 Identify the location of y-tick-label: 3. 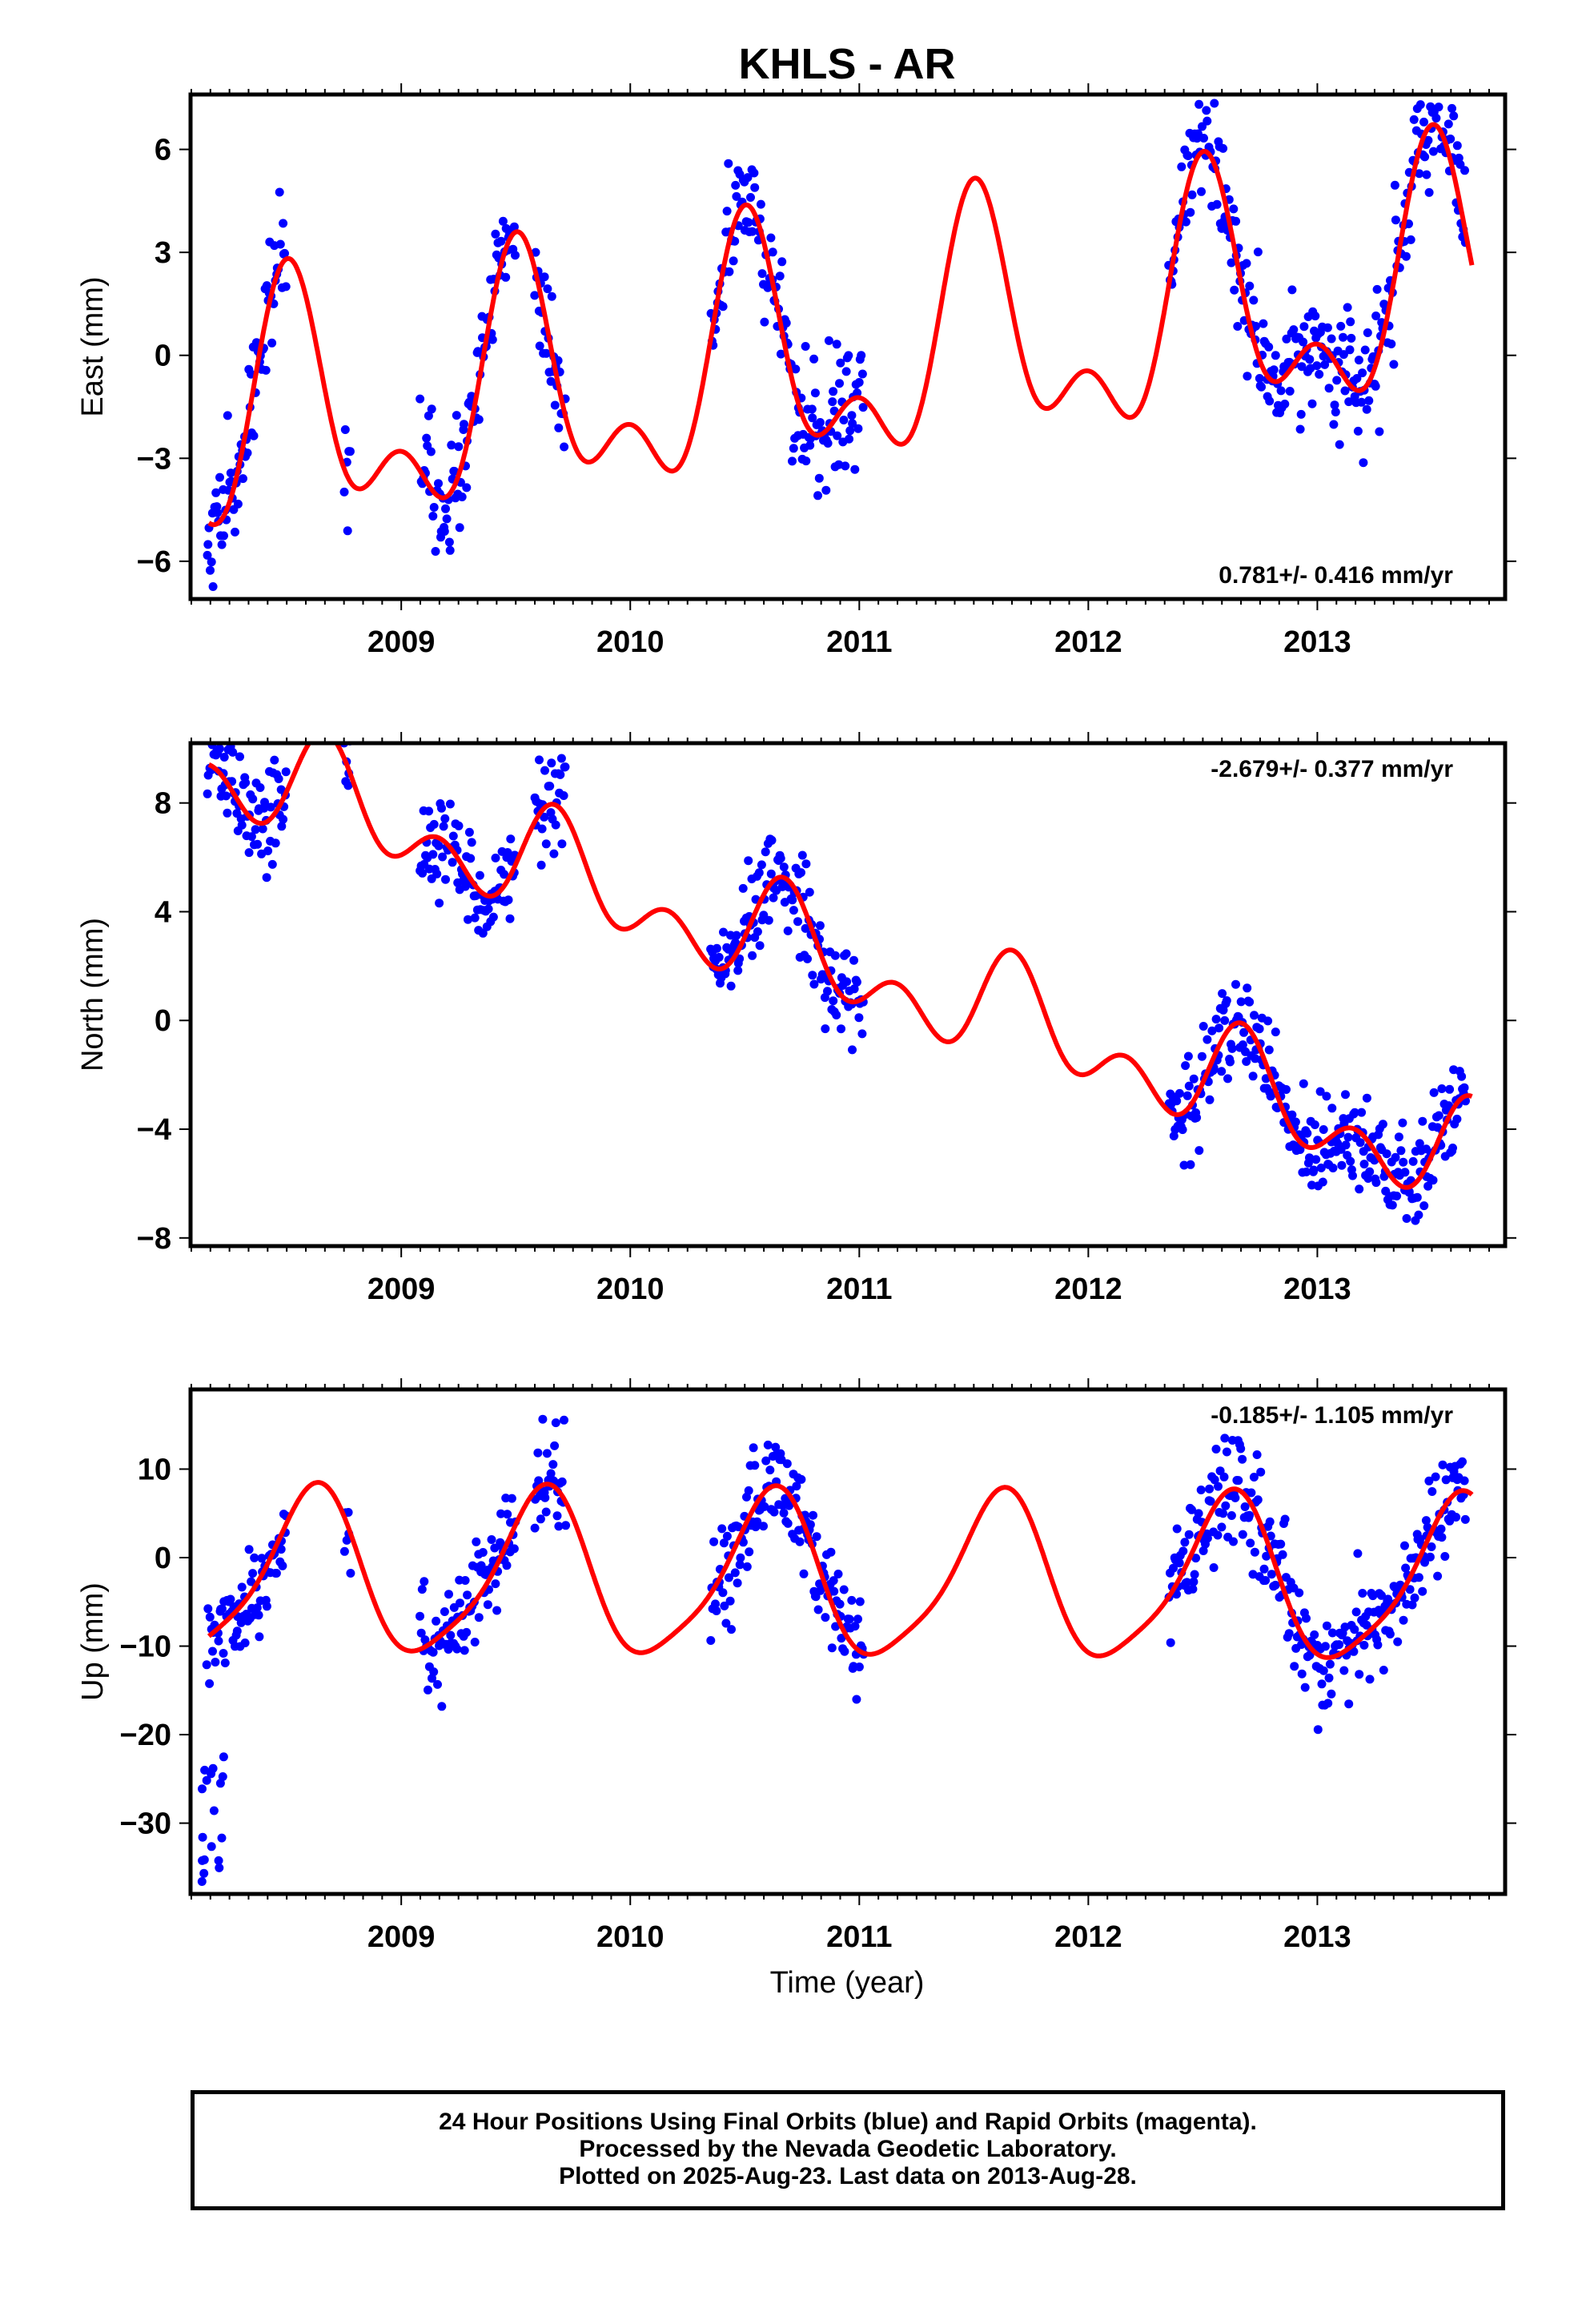
(163, 253).